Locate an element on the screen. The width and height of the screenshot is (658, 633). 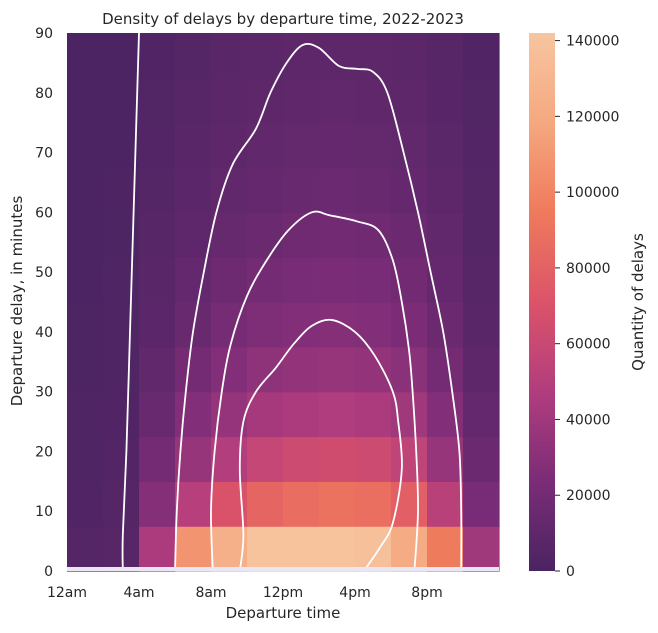
y-tick-label: 0 is located at coordinates (48, 572).